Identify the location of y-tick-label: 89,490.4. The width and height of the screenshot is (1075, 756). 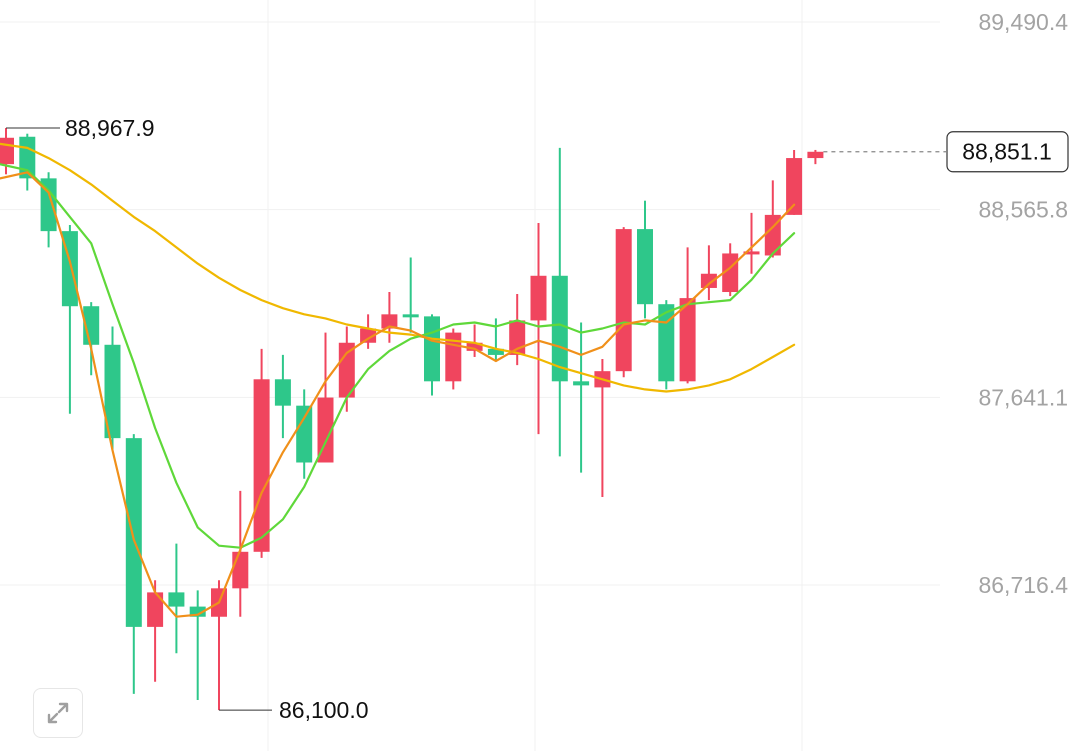
(1023, 22).